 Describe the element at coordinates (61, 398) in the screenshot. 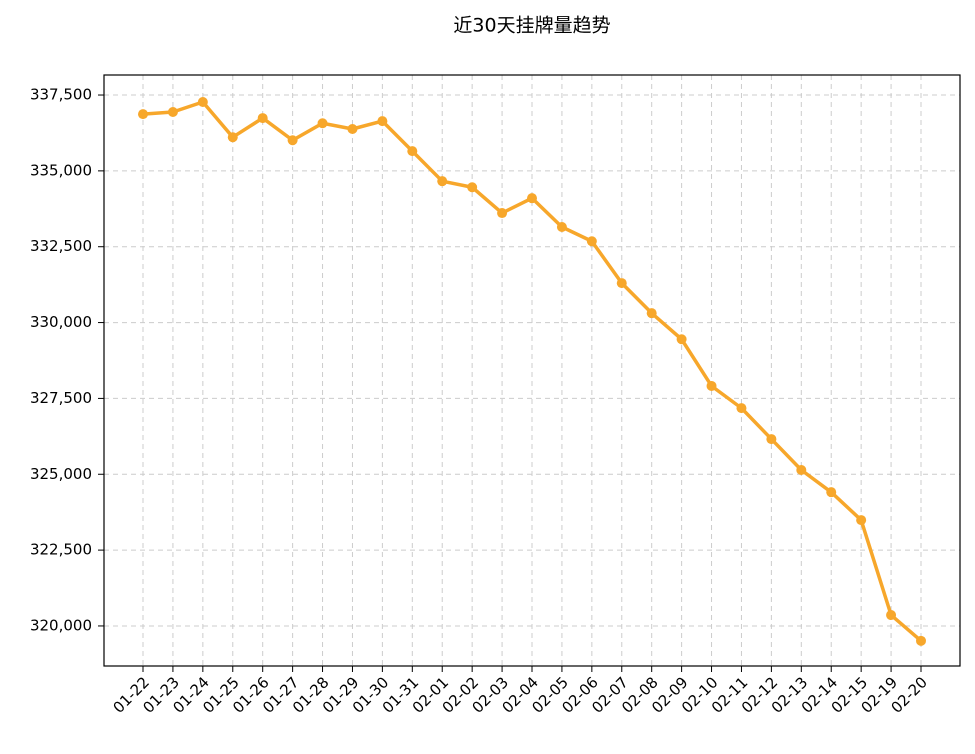

I see `y-tick-label: 327,500` at that location.